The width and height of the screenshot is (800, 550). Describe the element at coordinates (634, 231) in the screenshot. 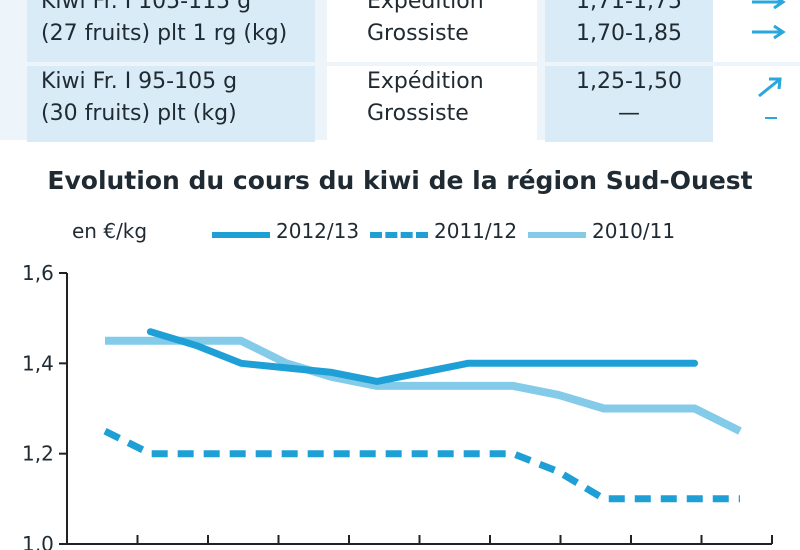

I see `legend-label: 2010/11` at that location.